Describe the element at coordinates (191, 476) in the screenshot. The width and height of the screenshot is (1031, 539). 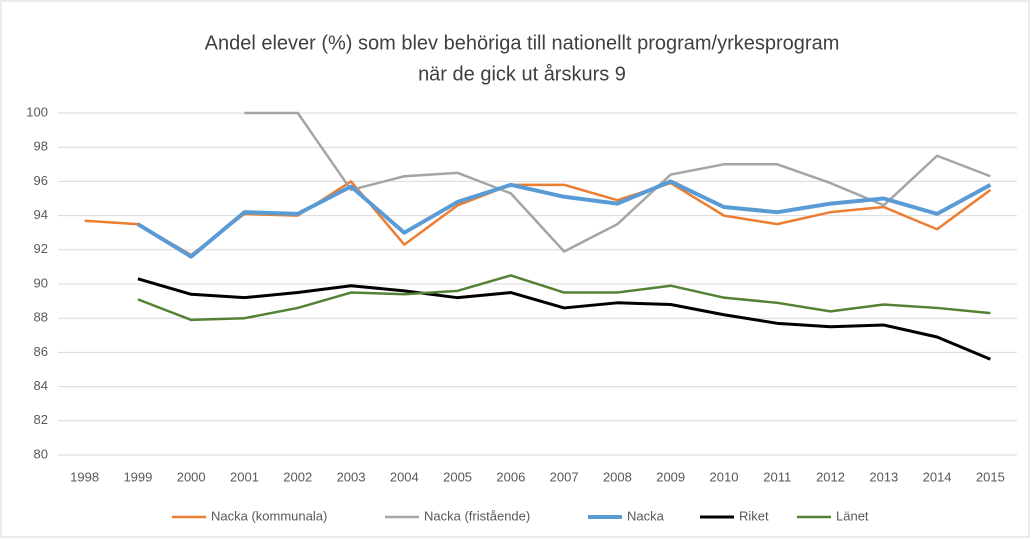
I see `x-tick-label: 2000` at that location.